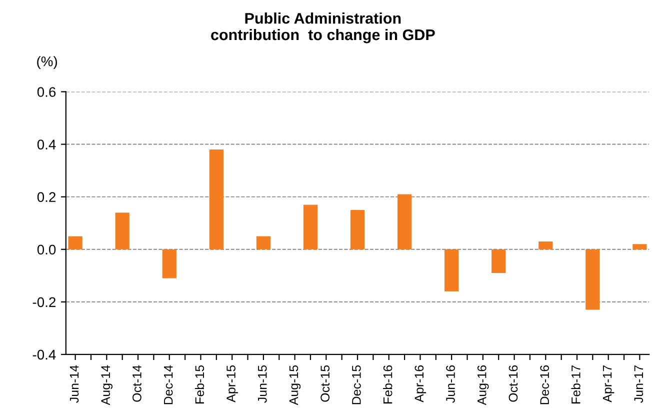  What do you see at coordinates (387, 384) in the screenshot?
I see `x-tick-label: Feb-16` at bounding box center [387, 384].